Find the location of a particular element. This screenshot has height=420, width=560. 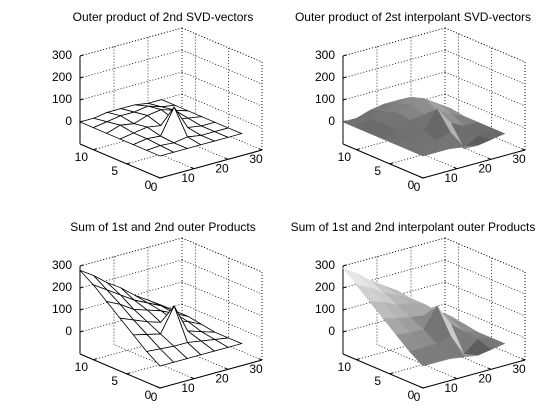

y-tick-label: 5 is located at coordinates (377, 171).